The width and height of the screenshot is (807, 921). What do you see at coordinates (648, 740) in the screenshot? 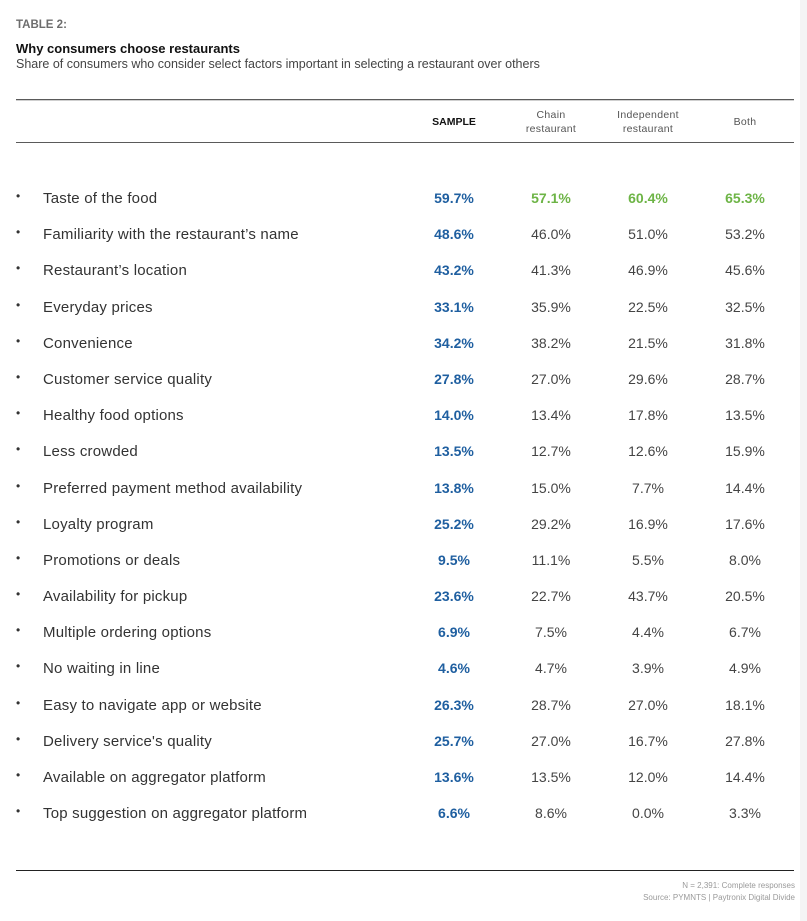
I see `independent-value: 16.7%` at bounding box center [648, 740].